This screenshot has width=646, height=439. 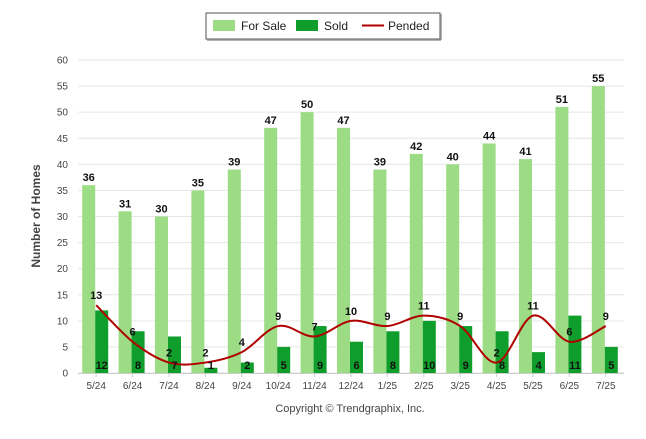 I want to click on label-pended-5/25: 11, so click(x=533, y=307).